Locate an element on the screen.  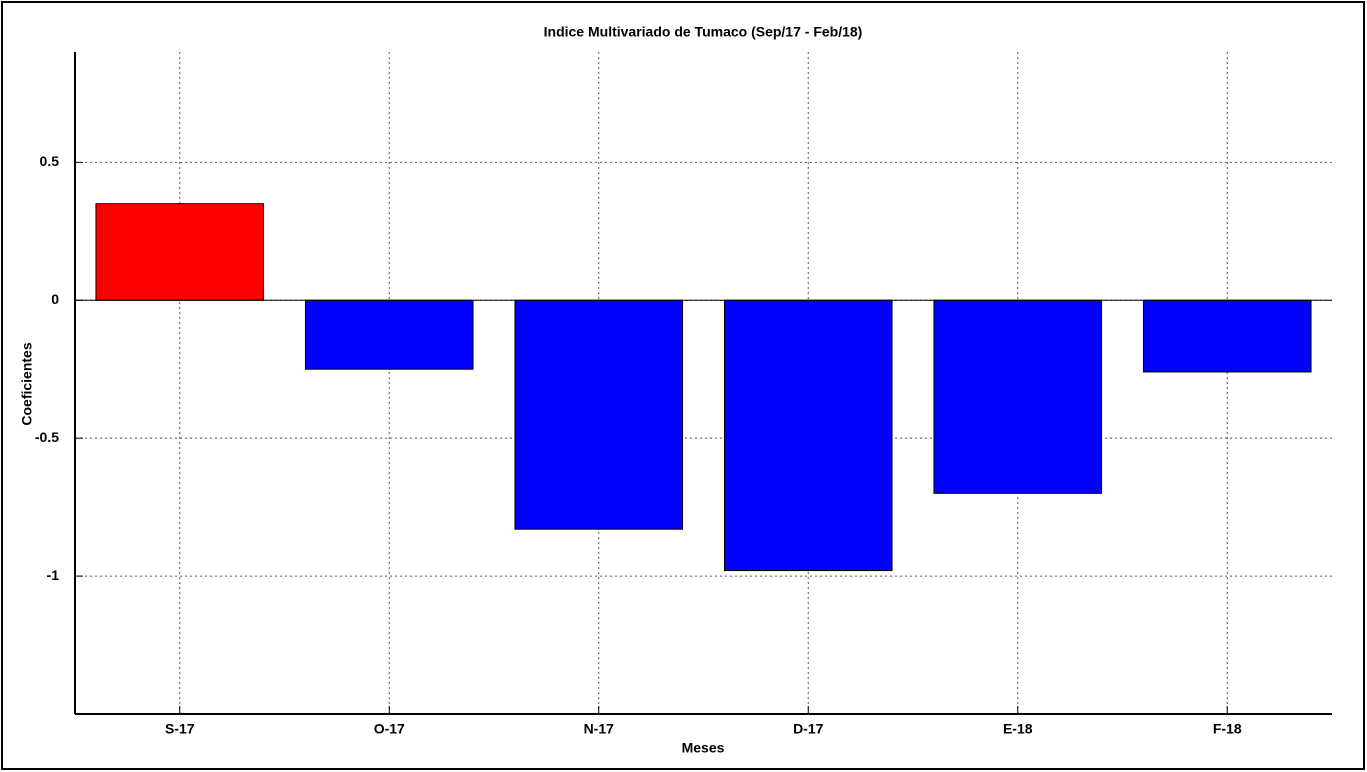
y-tick-label: -0.5 is located at coordinates (47, 437).